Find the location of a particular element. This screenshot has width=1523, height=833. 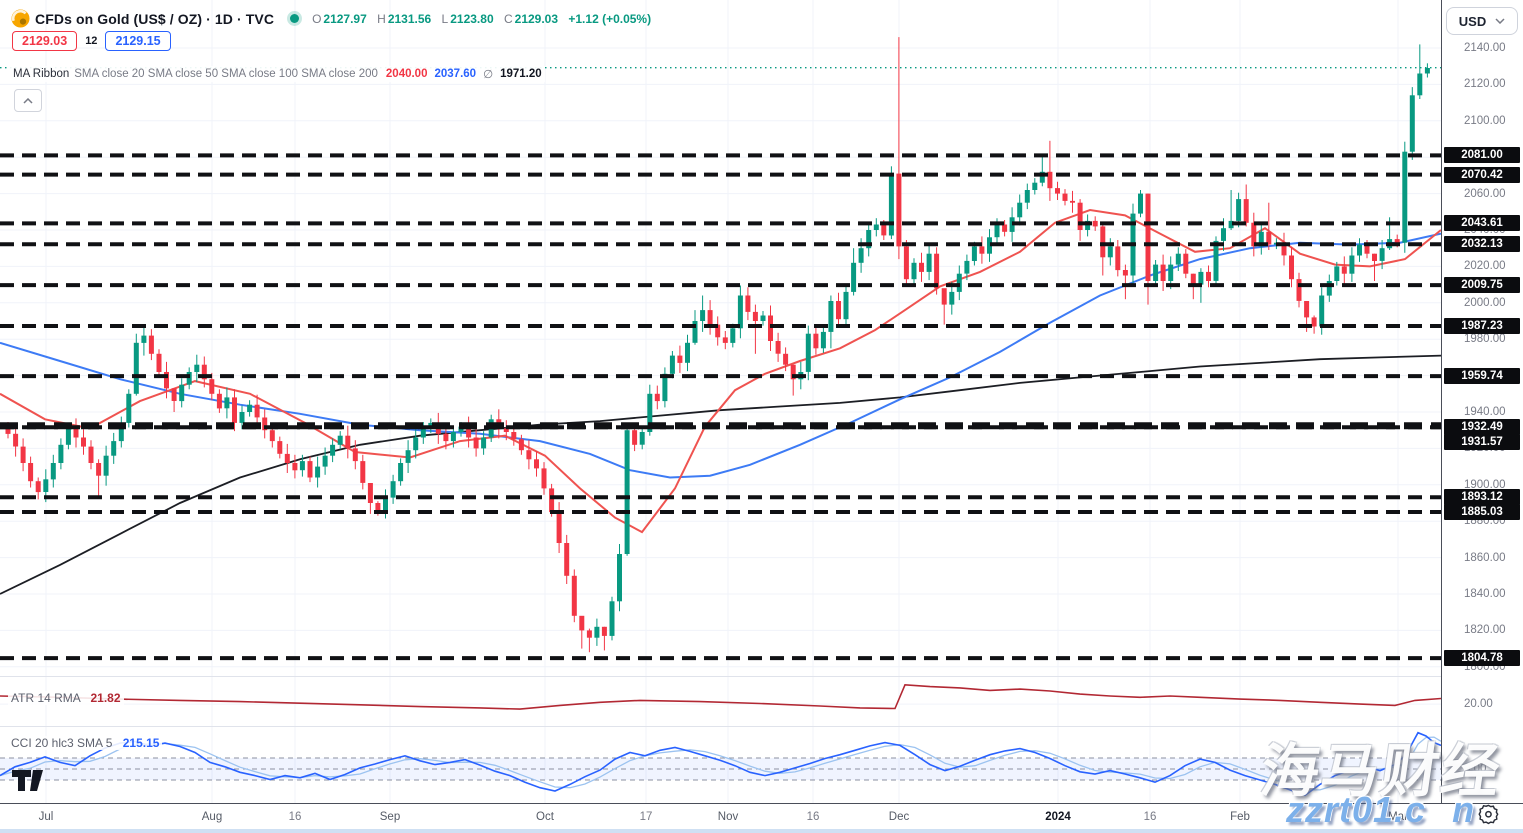

change-value: +1.12 (+0.05%) is located at coordinates (610, 18).